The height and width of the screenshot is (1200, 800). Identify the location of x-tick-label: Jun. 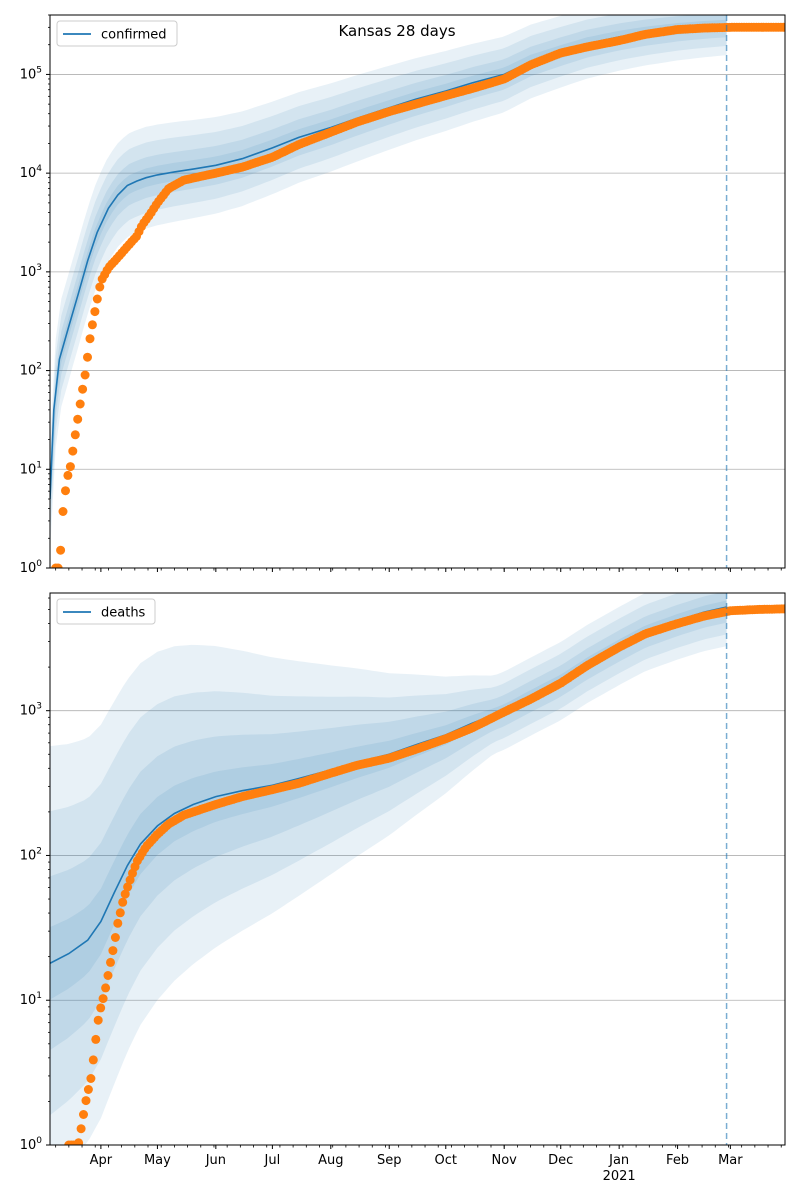
(215, 1160).